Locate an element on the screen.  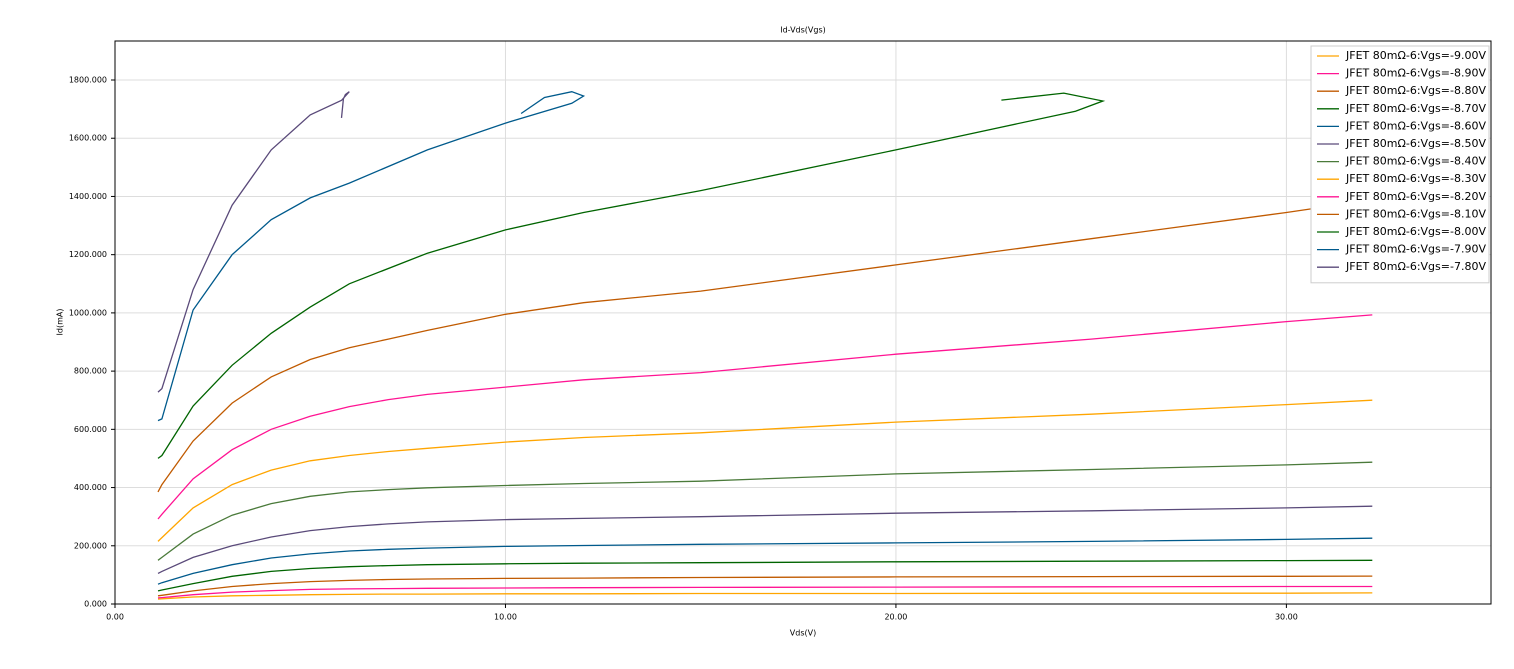
x-tick-label: 20.00 is located at coordinates (895, 617).